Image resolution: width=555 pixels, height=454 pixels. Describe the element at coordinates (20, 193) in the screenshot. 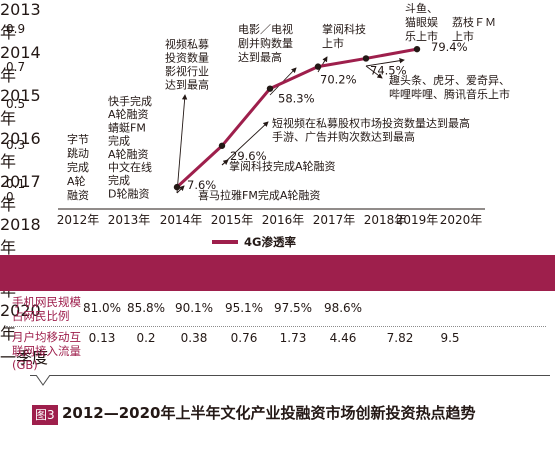

I see `table-header-cell: 2017年` at that location.